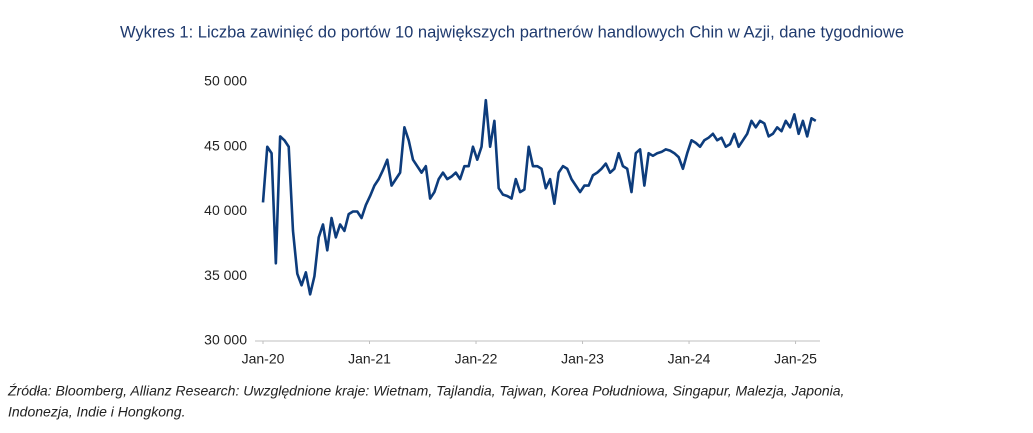 This screenshot has height=433, width=1033. What do you see at coordinates (225, 340) in the screenshot?
I see `y-tick-label: 30 000` at bounding box center [225, 340].